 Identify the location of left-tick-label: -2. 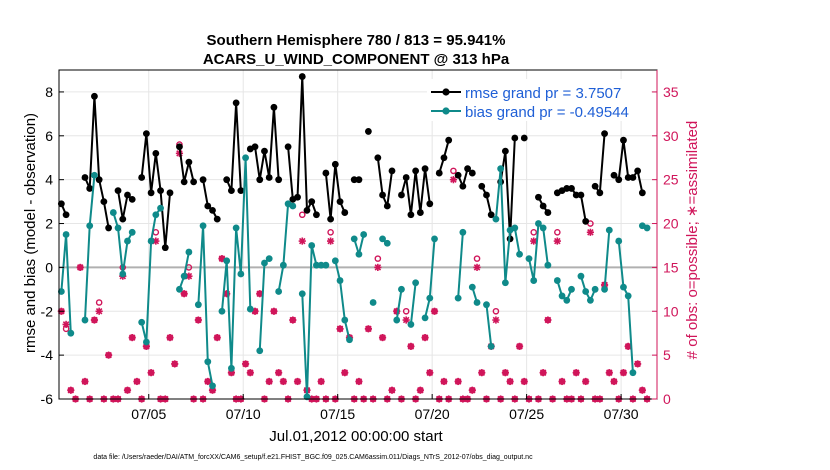
(47, 311).